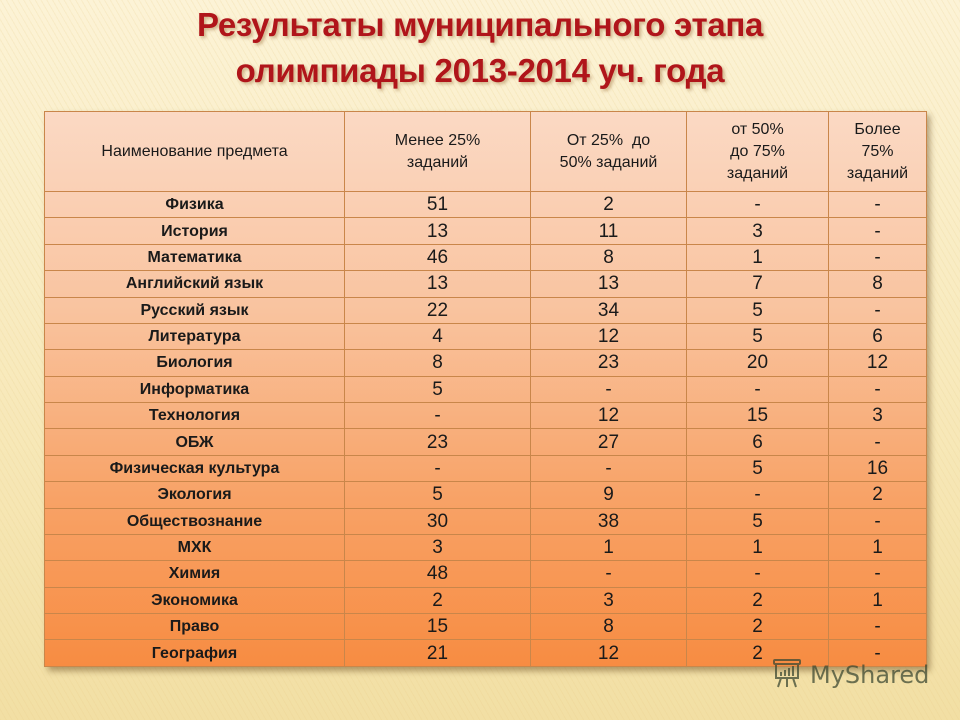 The image size is (960, 720). Describe the element at coordinates (485, 310) in the screenshot. I see `table-row: Русский язык 22 34 5 -` at that location.